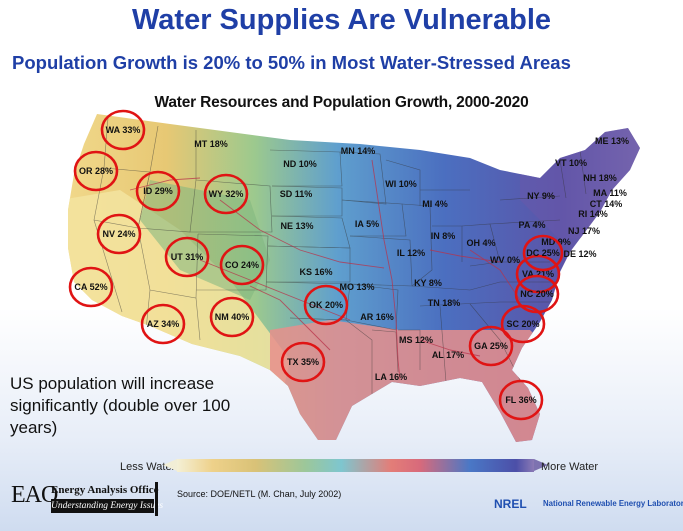 The image size is (683, 531). What do you see at coordinates (531, 225) in the screenshot?
I see `state-label-pa: PA 4%` at bounding box center [531, 225].